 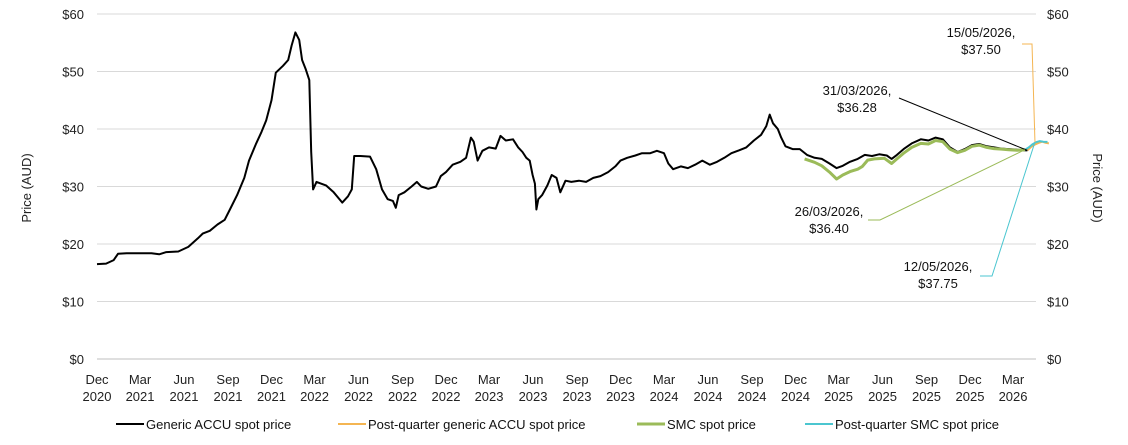 What do you see at coordinates (97, 388) in the screenshot?
I see `x-tick-0: Dec 2020` at bounding box center [97, 388].